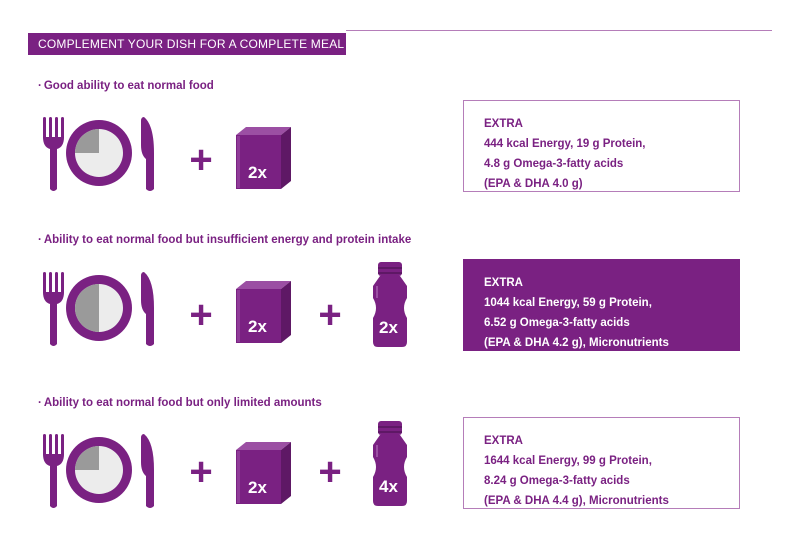  Describe the element at coordinates (187, 44) in the screenshot. I see `page-title: COMPLEMENT YOUR DISH FOR A COMPLETE MEAL` at that location.